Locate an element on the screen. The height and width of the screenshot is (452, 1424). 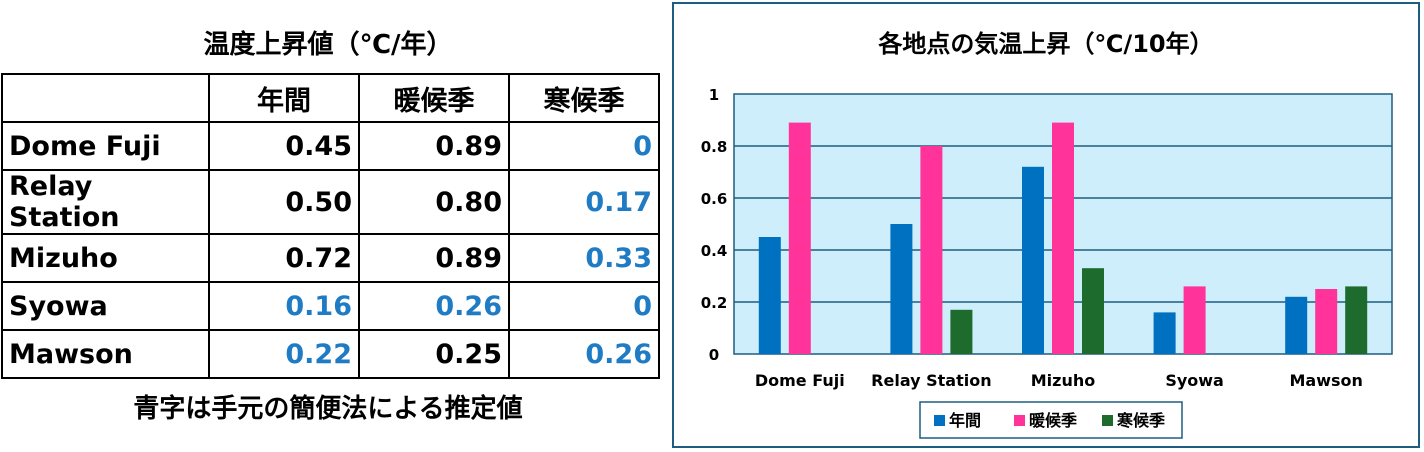
legend-box is located at coordinates (1051, 420).